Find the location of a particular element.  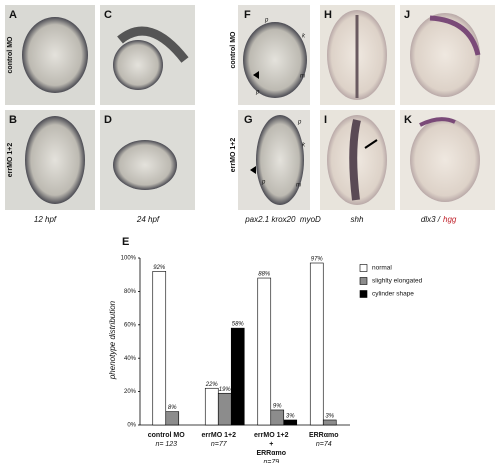

y-tick-label: 40% is located at coordinates (130, 359).